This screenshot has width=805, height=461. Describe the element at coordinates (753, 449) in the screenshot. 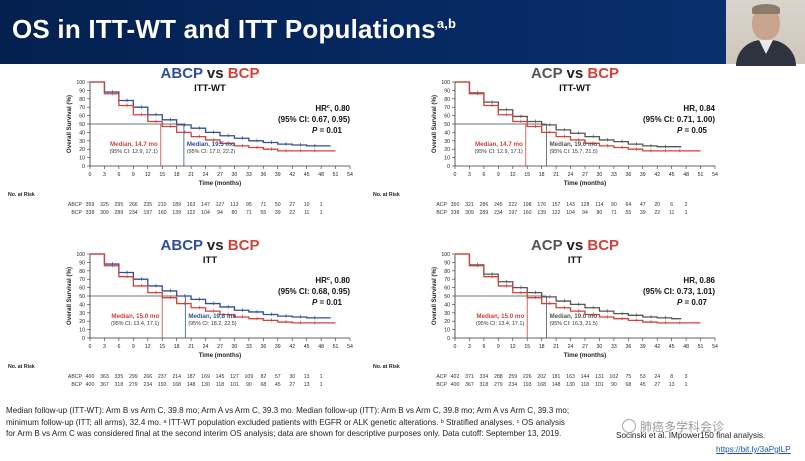

I see `citation-link: https://bit.ly/3aPglLP` at that location.